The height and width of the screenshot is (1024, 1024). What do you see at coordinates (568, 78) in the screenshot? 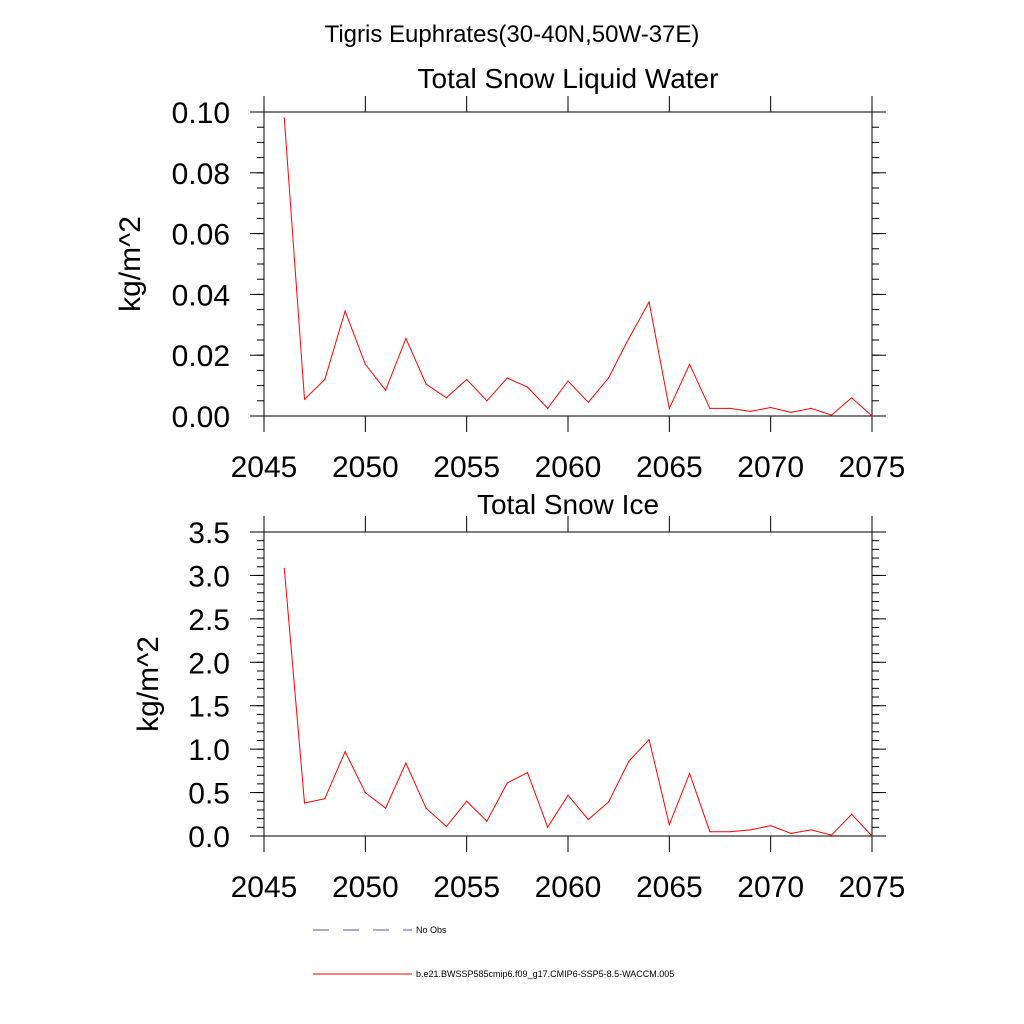
I see `chart-title: Total Snow Liquid Water` at bounding box center [568, 78].